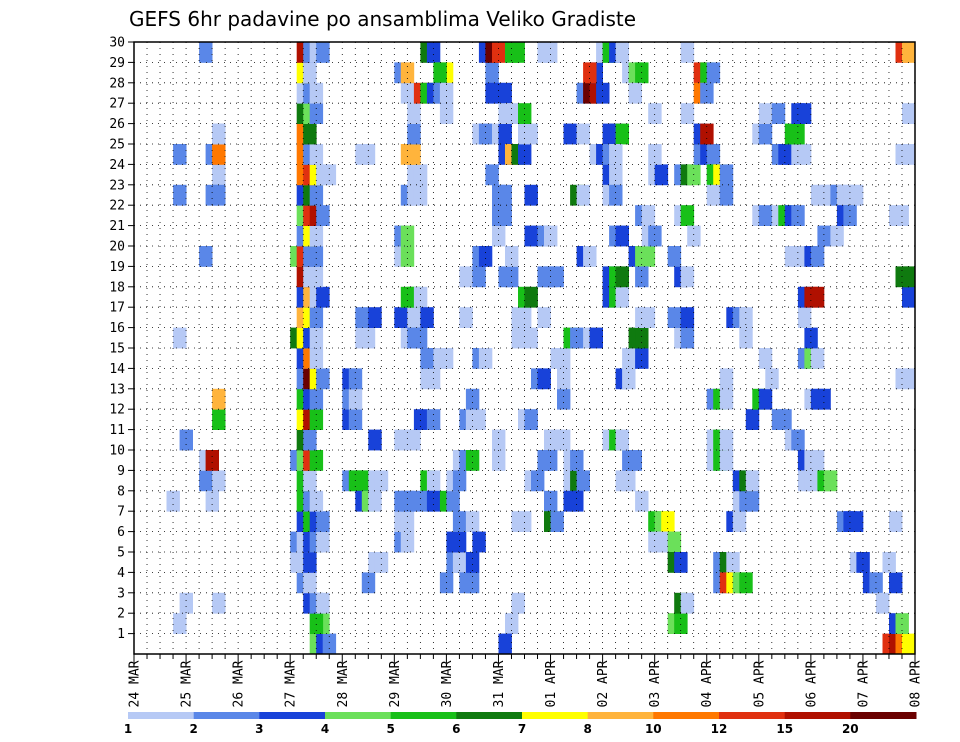 The height and width of the screenshot is (742, 960). What do you see at coordinates (239, 683) in the screenshot?
I see `x-tick-label: 26 MAR` at bounding box center [239, 683].